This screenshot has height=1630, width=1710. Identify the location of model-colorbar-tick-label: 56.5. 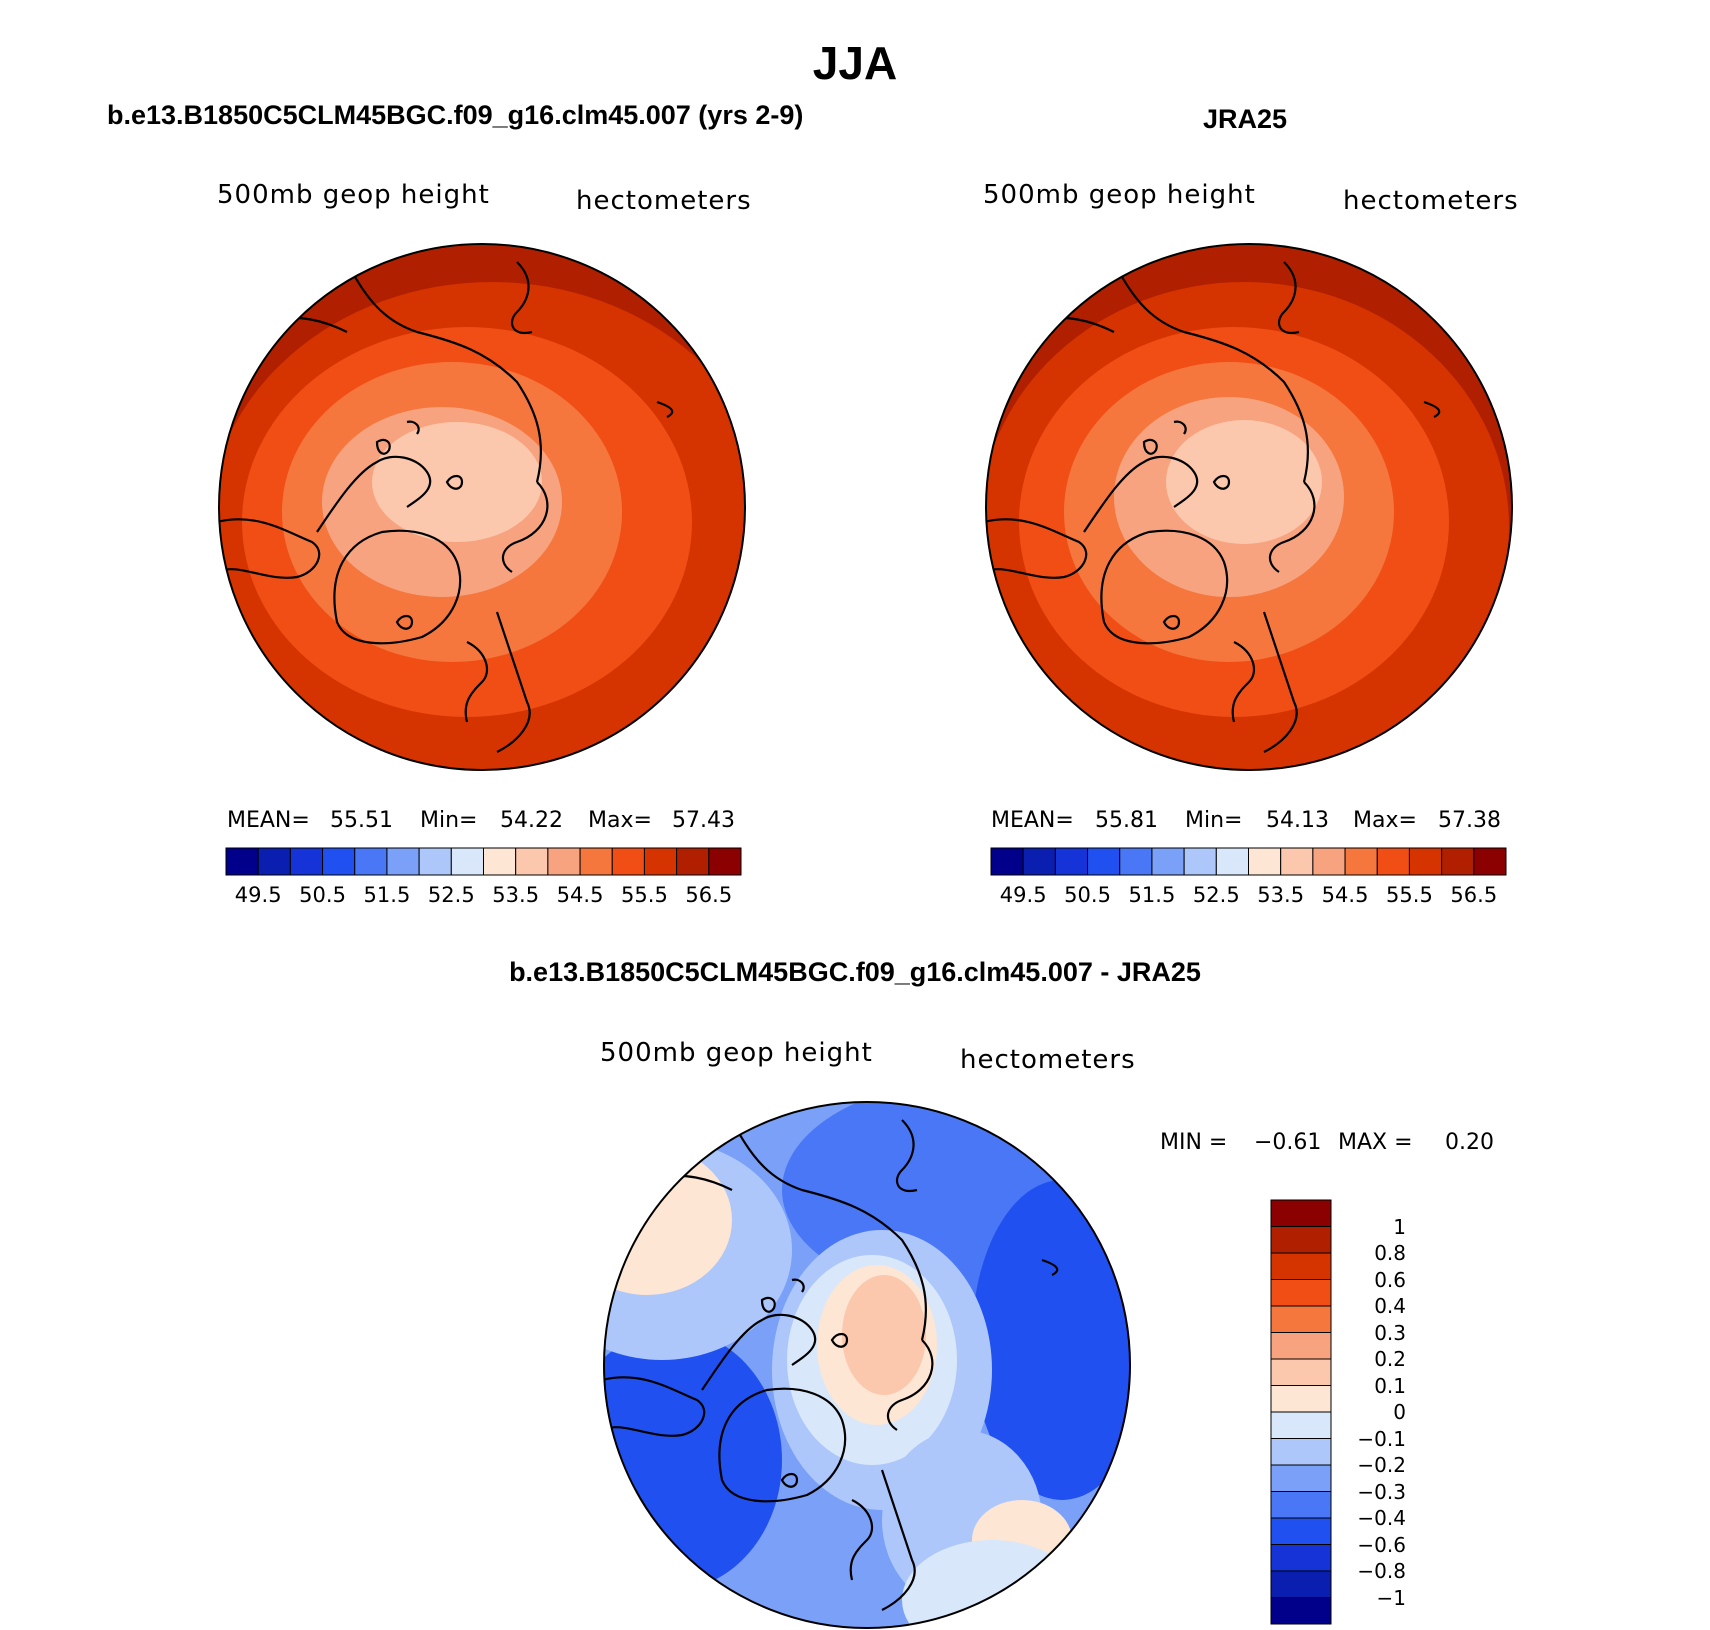
(709, 895).